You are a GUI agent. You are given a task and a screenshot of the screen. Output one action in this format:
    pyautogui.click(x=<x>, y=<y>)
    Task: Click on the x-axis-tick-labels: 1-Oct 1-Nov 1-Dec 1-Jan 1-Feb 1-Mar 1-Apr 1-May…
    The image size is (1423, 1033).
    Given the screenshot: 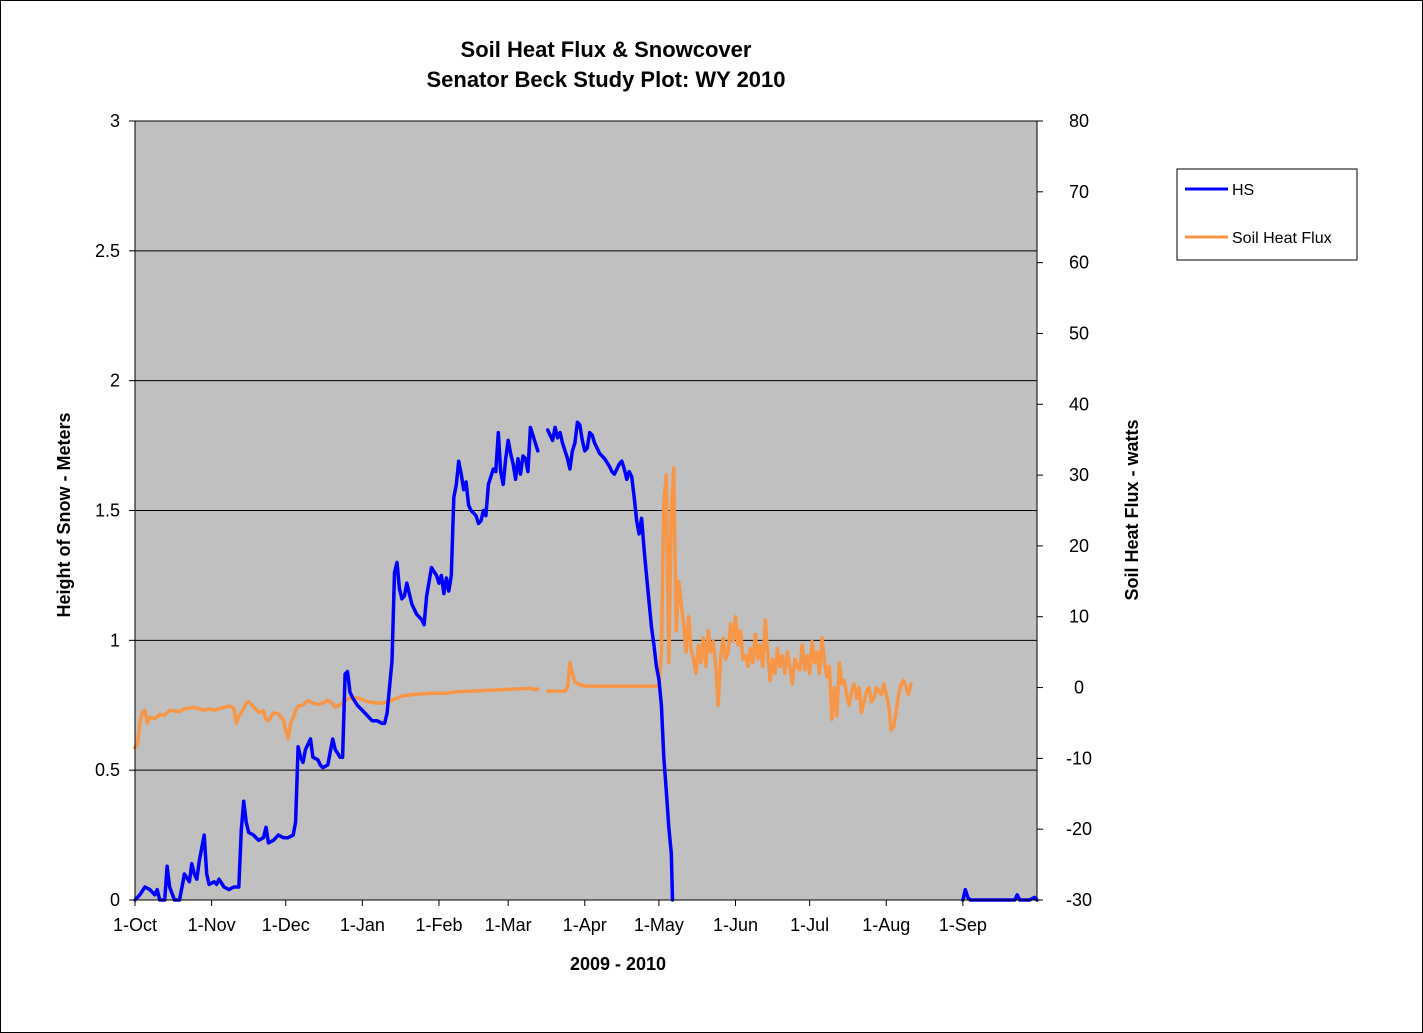 What is the action you would take?
    pyautogui.click(x=550, y=925)
    